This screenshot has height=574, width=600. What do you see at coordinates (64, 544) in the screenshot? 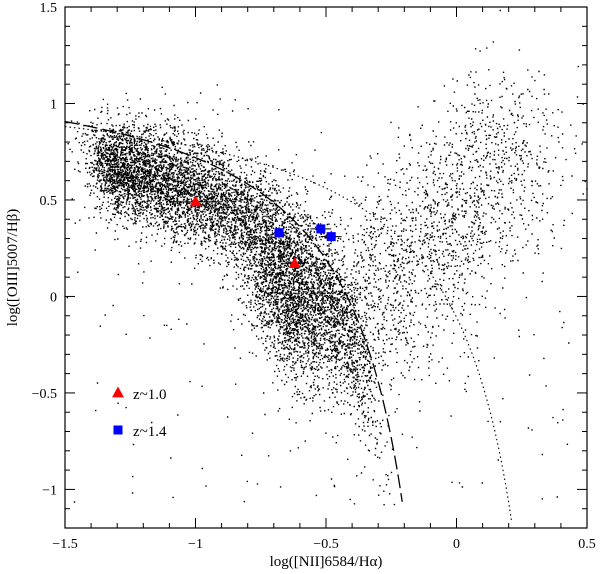
I see `x-tick-label: −1.5` at bounding box center [64, 544].